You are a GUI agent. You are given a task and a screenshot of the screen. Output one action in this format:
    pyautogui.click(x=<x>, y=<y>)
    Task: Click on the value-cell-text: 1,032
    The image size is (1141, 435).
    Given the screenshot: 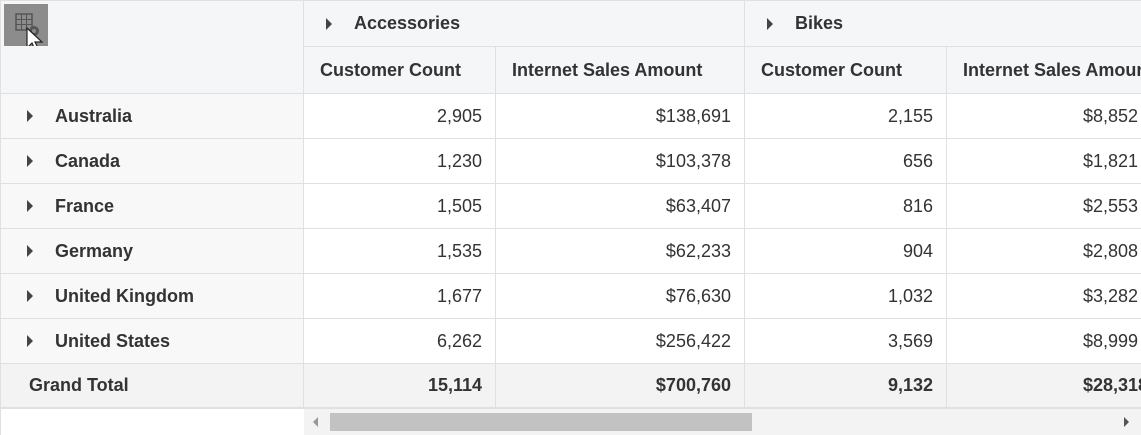 What is the action you would take?
    pyautogui.click(x=910, y=295)
    